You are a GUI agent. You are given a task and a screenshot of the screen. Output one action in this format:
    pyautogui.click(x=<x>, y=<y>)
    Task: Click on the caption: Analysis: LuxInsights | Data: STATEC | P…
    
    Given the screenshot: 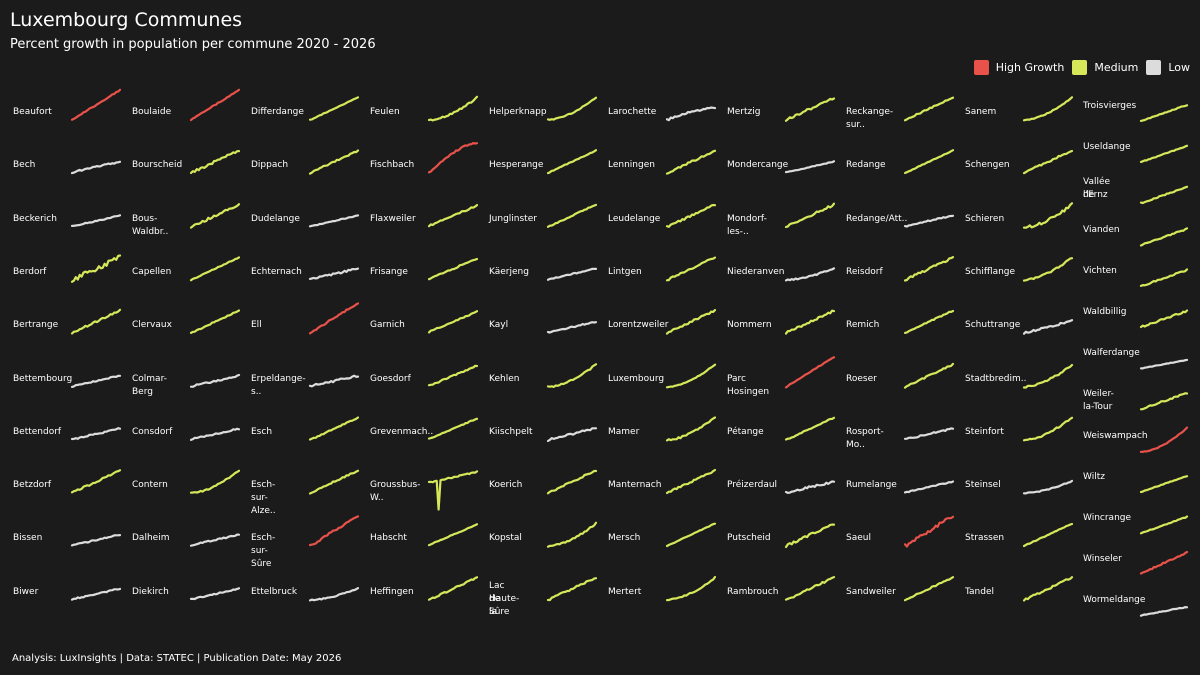 What is the action you would take?
    pyautogui.click(x=176, y=658)
    